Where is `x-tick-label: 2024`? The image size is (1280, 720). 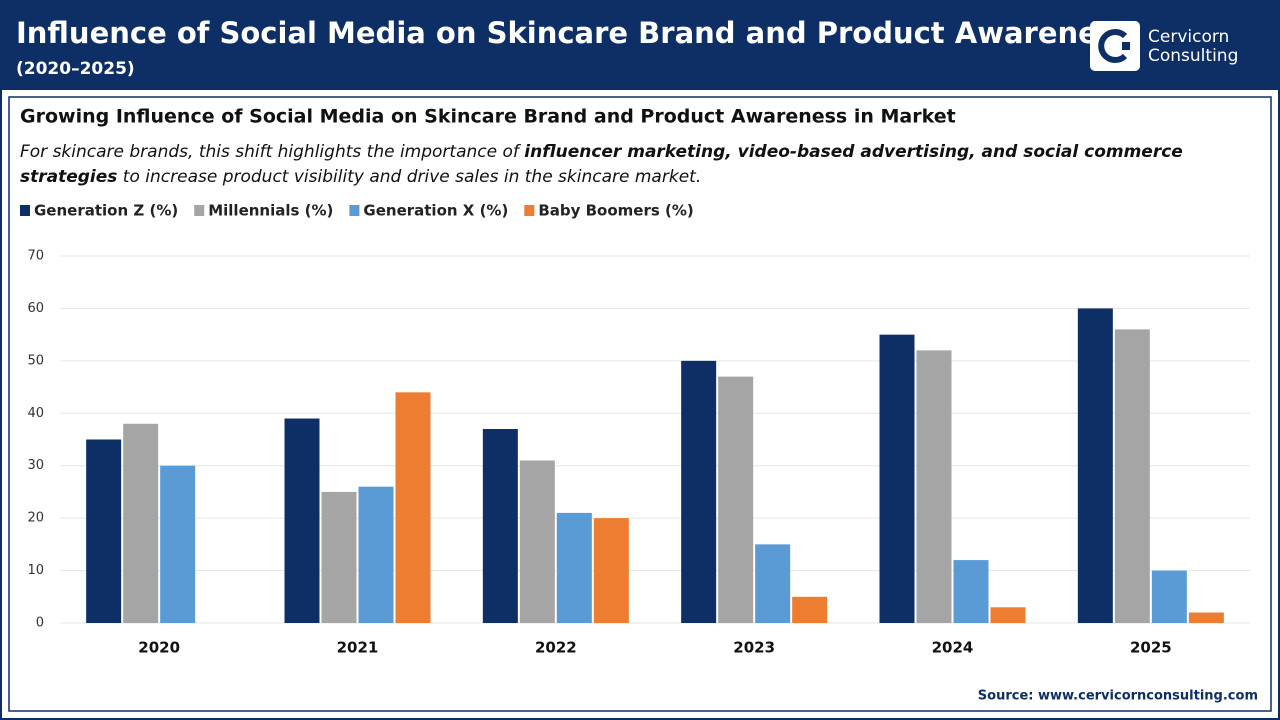 x-tick-label: 2024 is located at coordinates (953, 648).